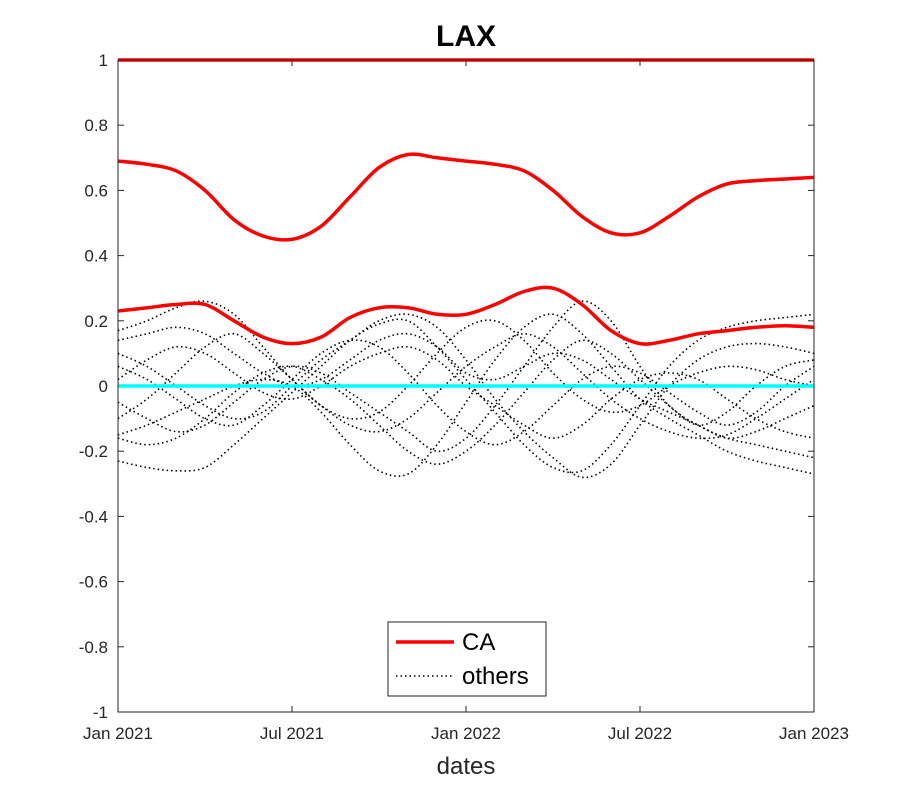  What do you see at coordinates (100, 712) in the screenshot?
I see `y-tick-label: -1` at bounding box center [100, 712].